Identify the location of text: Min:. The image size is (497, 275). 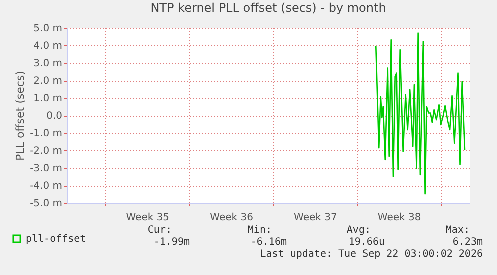
(260, 230).